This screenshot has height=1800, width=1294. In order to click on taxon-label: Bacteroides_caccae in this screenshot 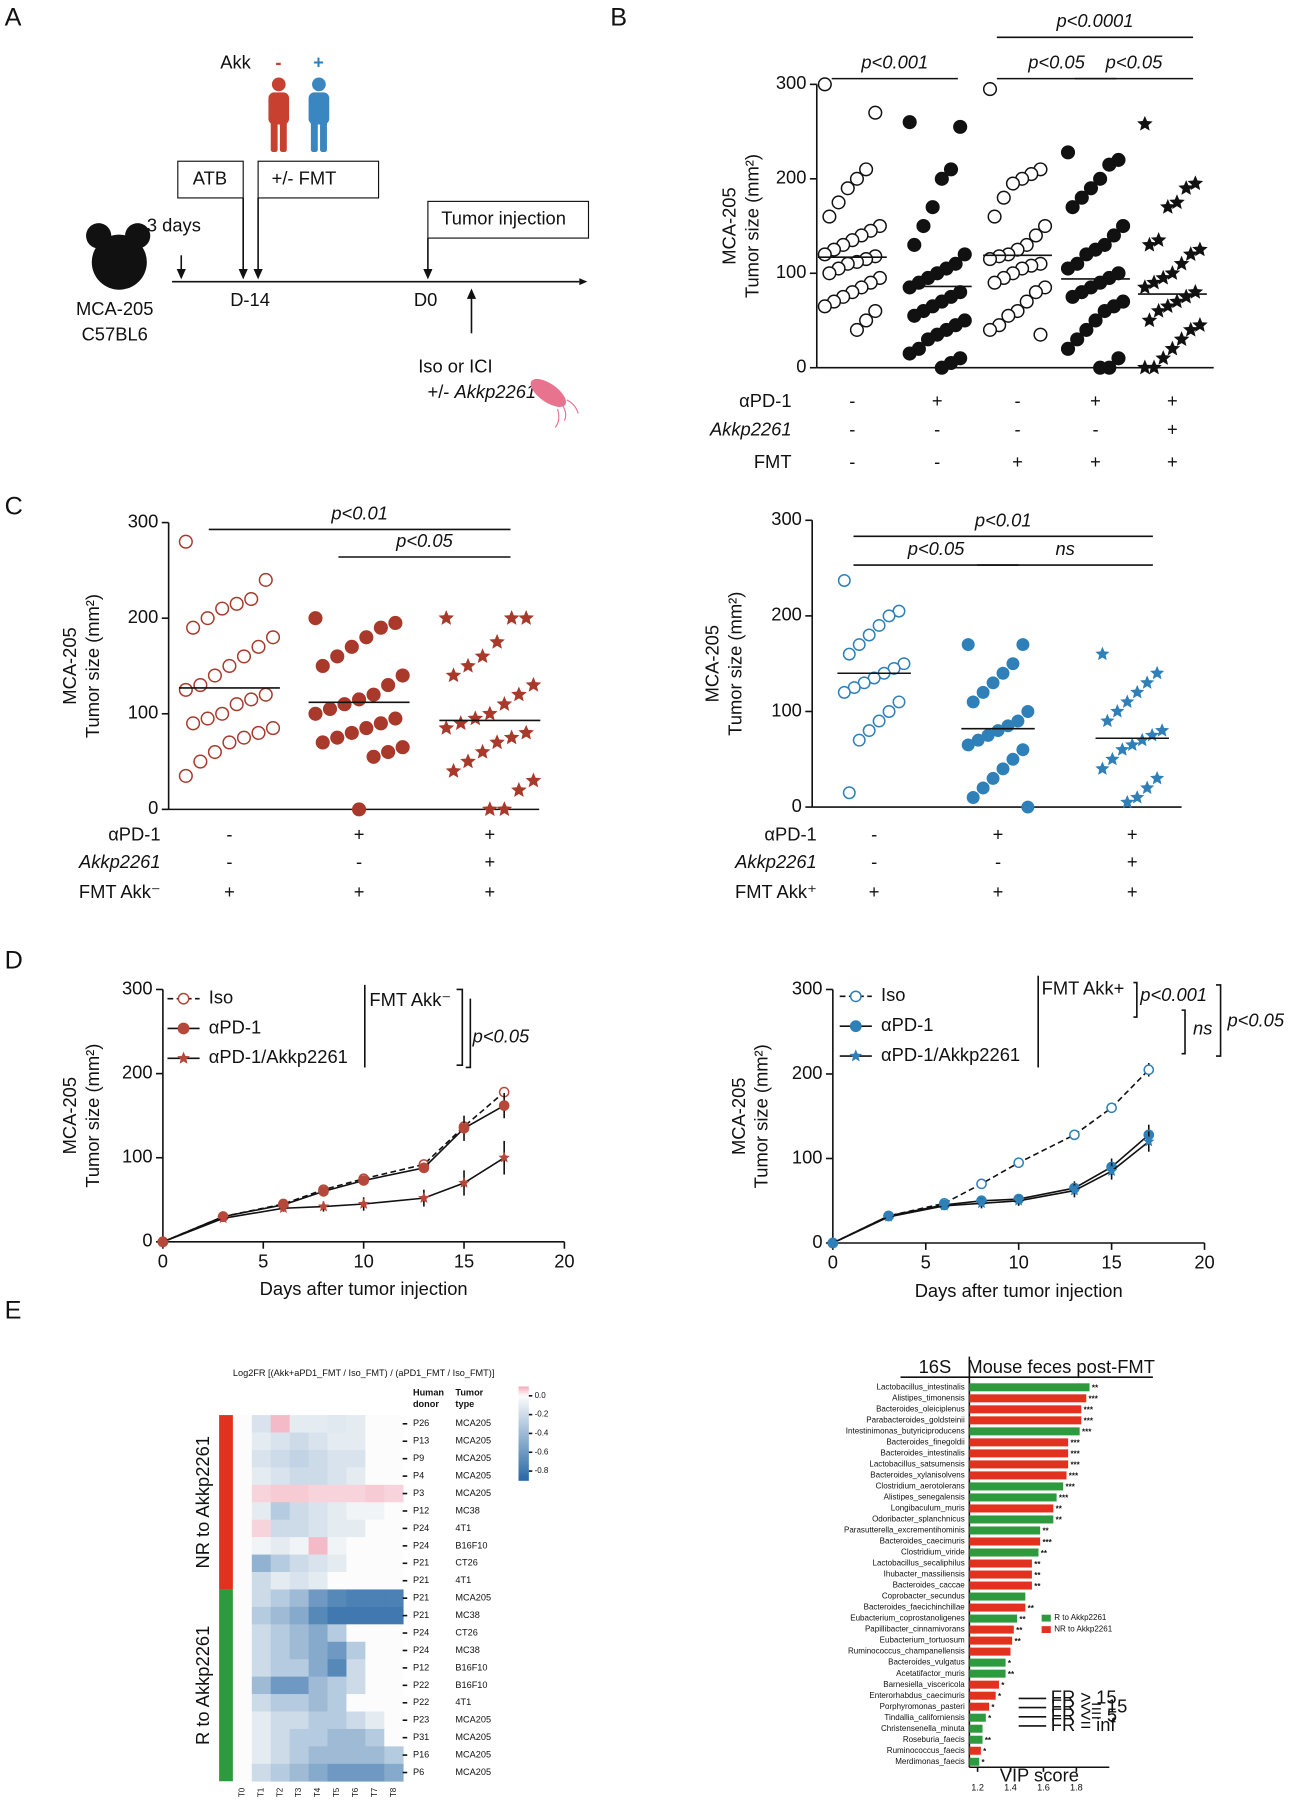, I will do `click(929, 1585)`.